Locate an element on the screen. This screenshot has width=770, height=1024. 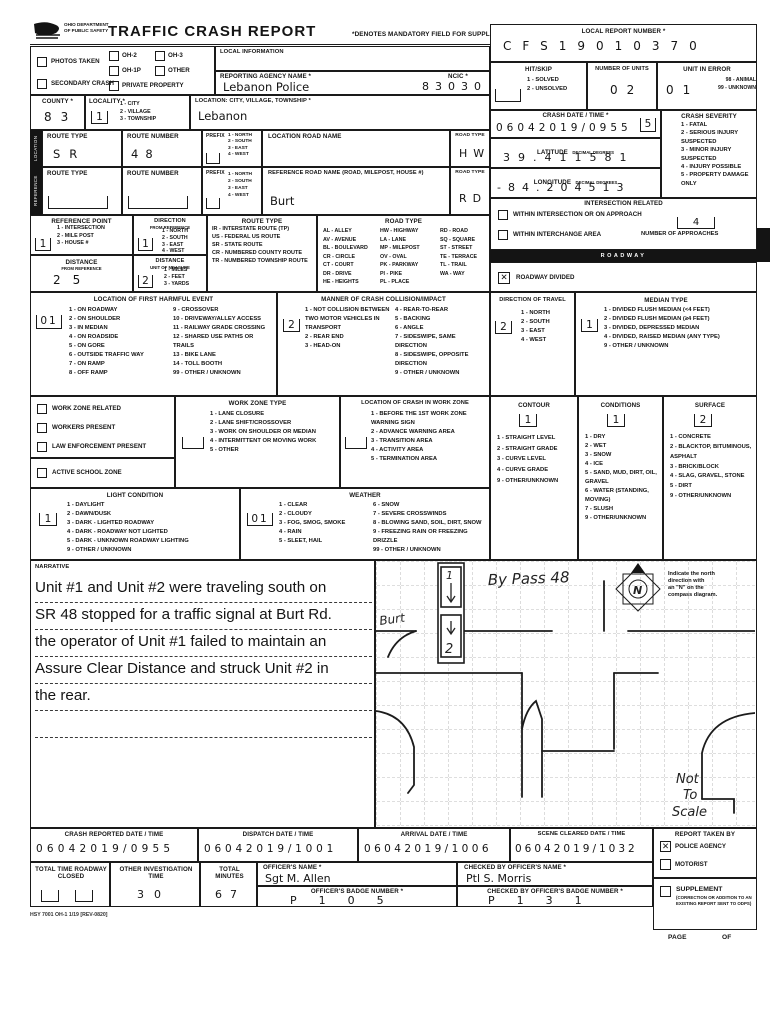
latitude-value: 39.411581 is located at coordinates (569, 157).